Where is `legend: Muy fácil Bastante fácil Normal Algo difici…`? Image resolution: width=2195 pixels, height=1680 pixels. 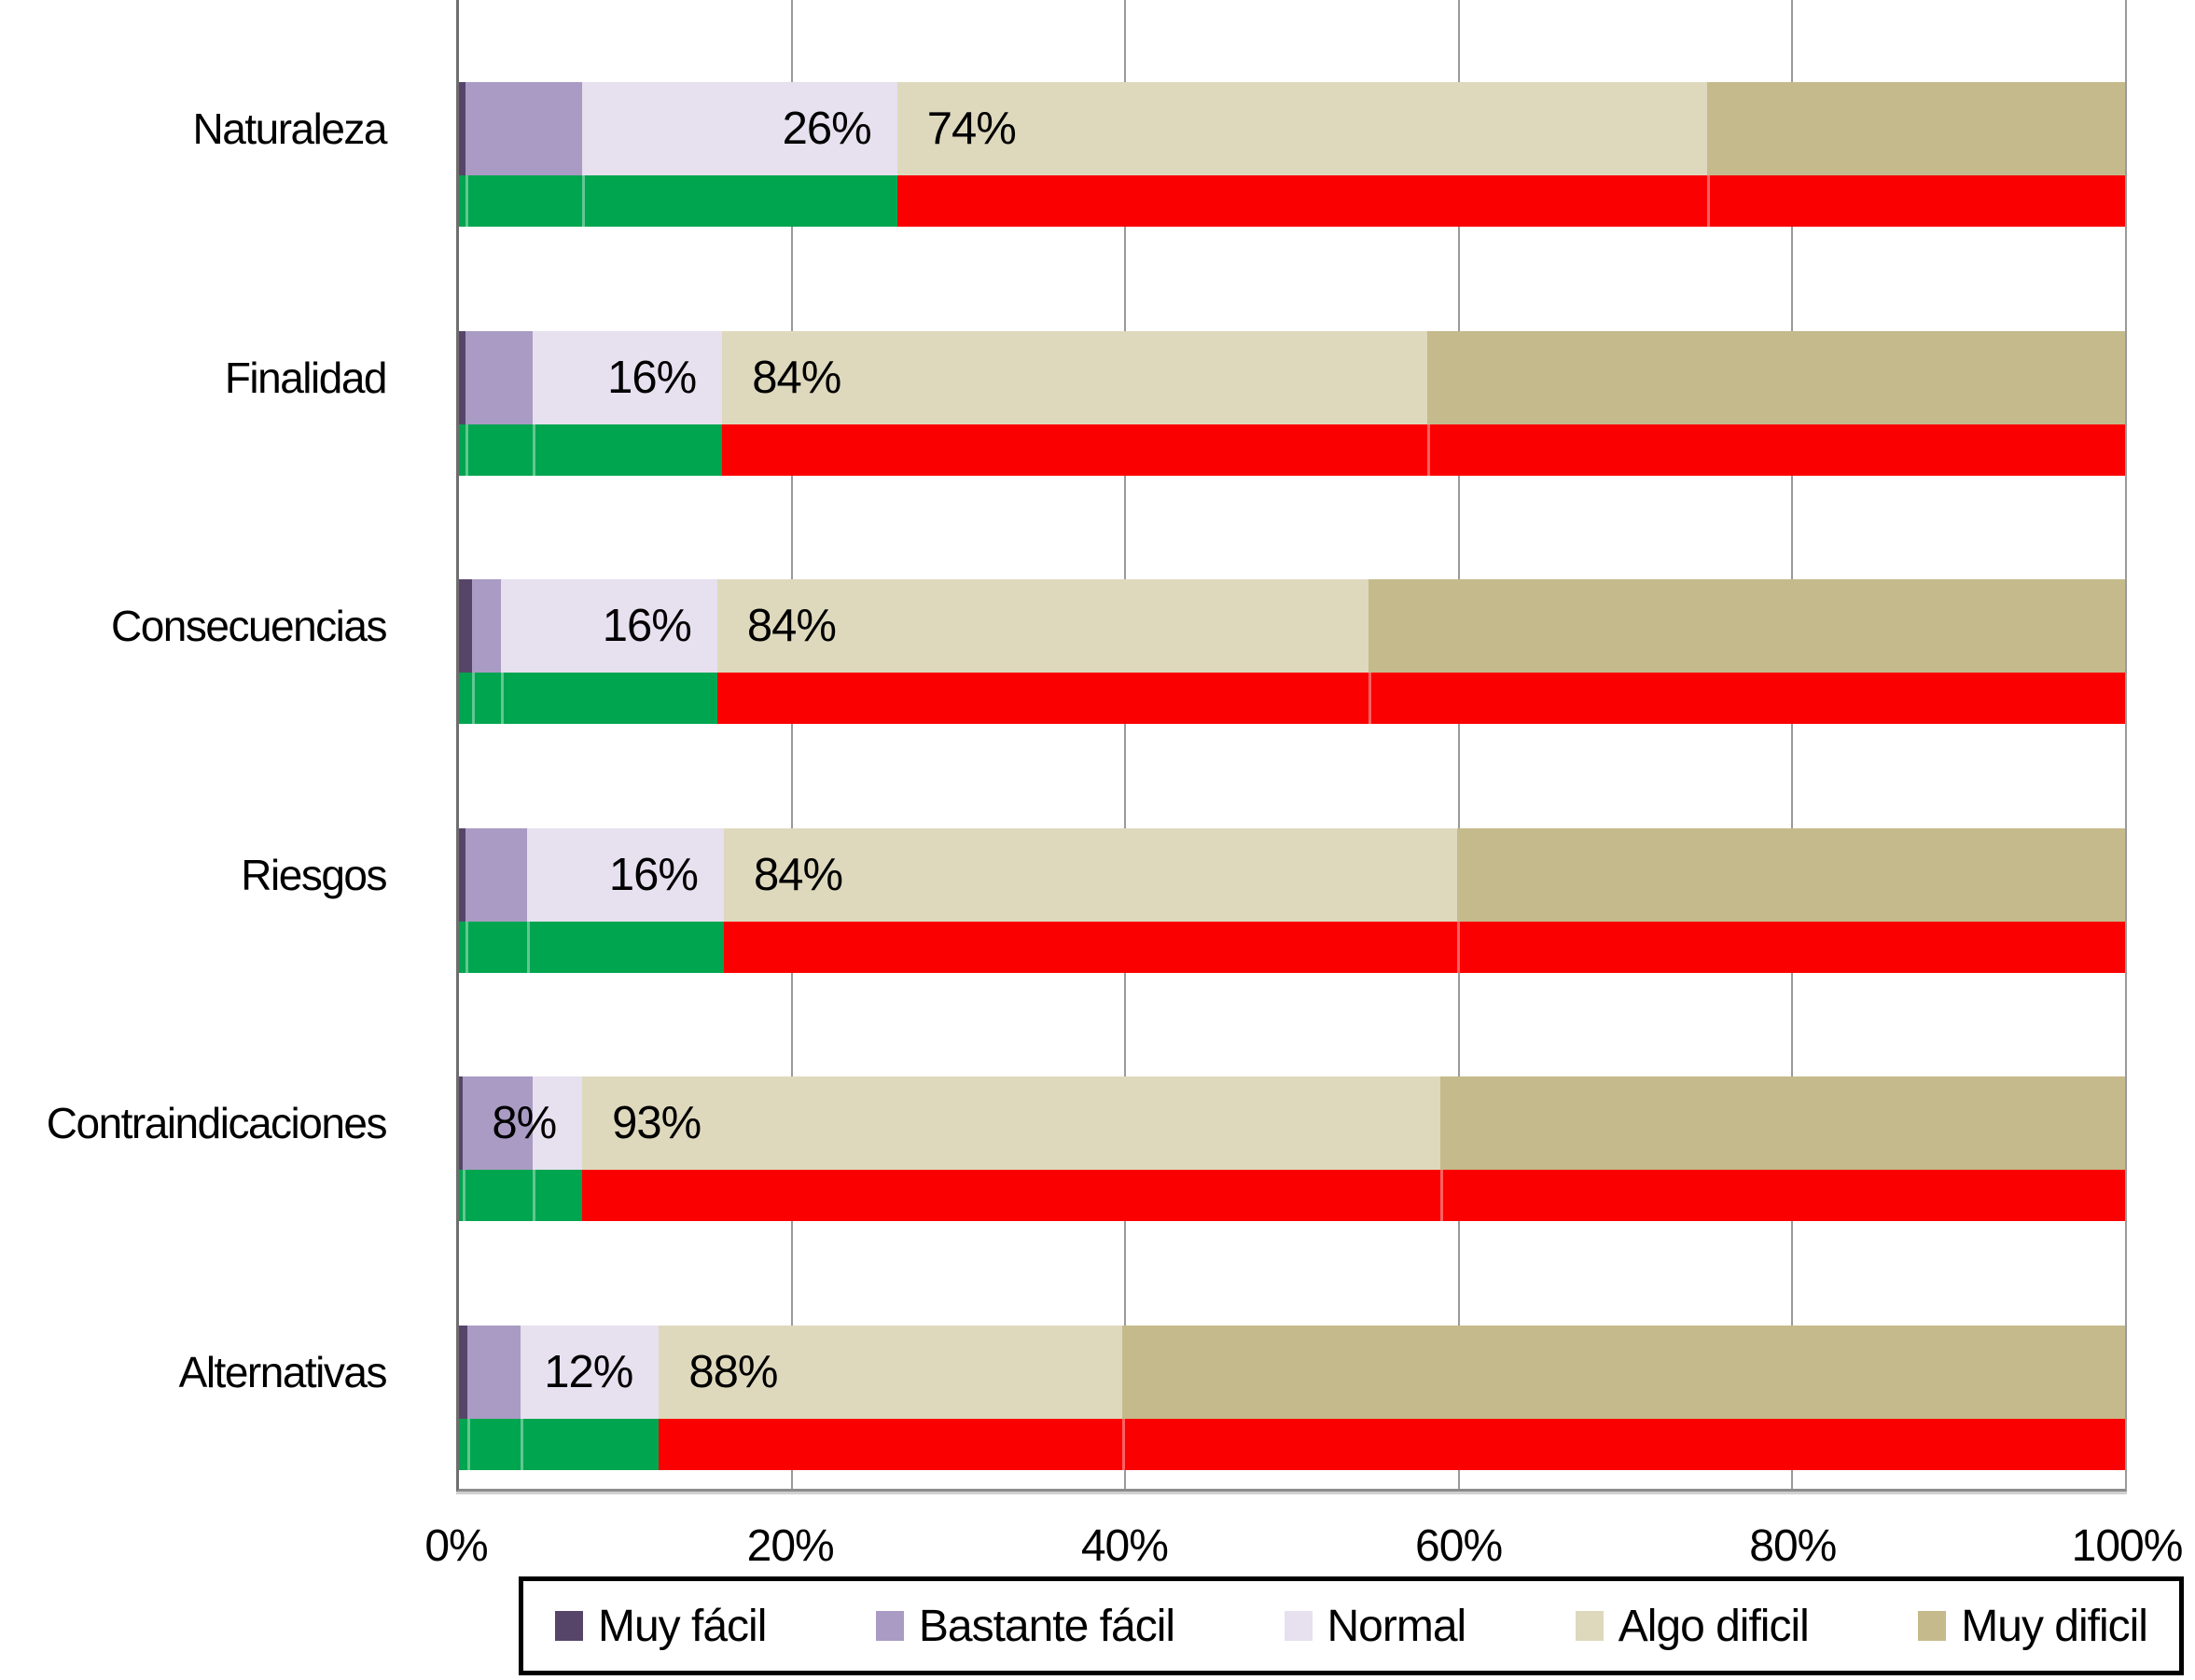 legend: Muy fácil Bastante fácil Normal Algo difici… is located at coordinates (1351, 1625).